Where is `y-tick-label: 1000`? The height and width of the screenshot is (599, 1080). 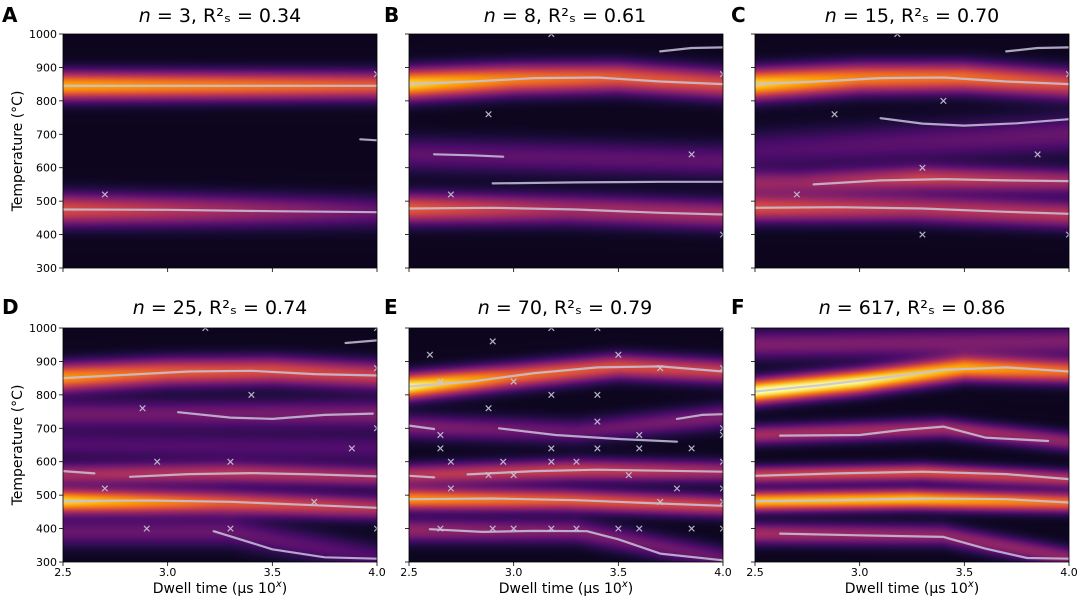
y-tick-label: 1000 is located at coordinates (43, 328).